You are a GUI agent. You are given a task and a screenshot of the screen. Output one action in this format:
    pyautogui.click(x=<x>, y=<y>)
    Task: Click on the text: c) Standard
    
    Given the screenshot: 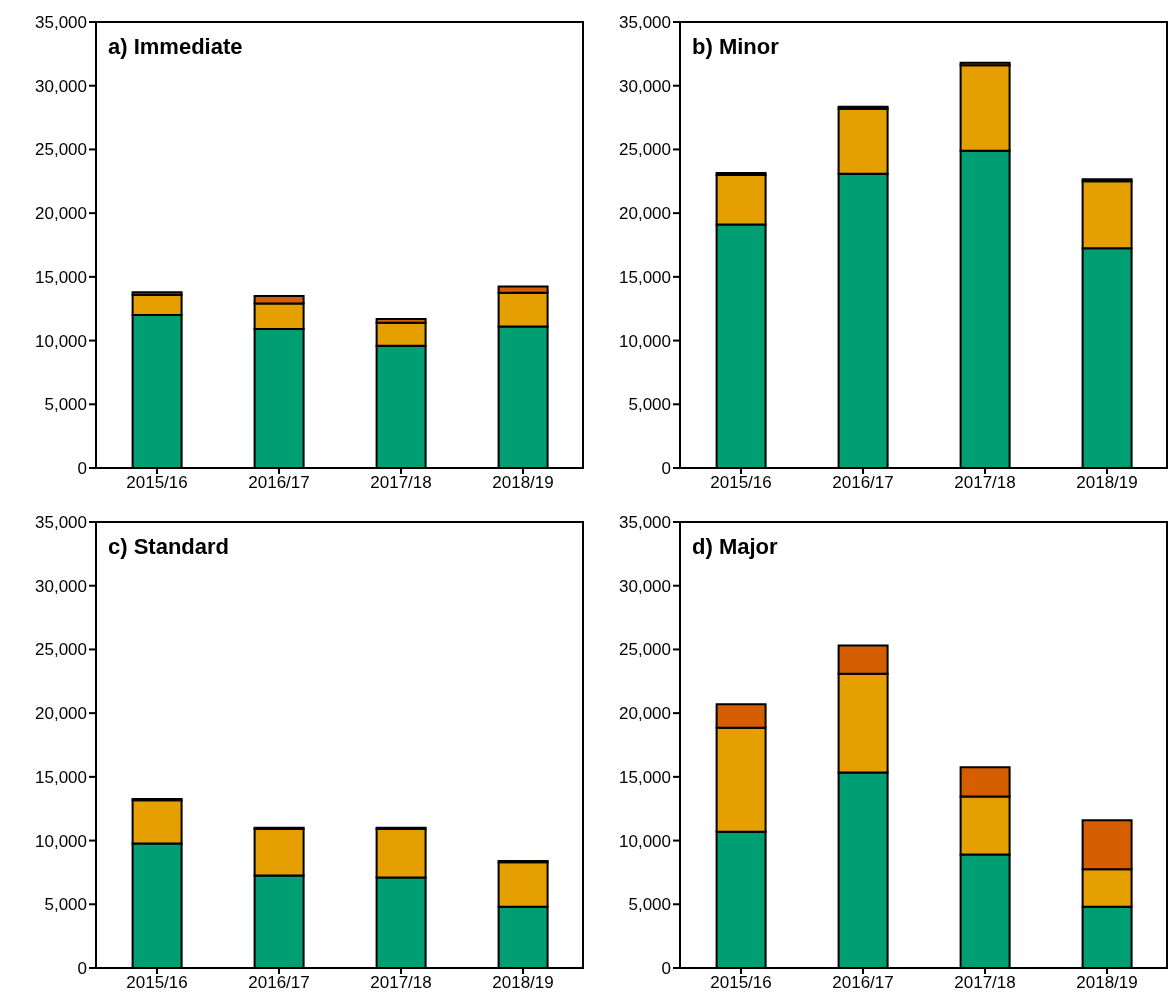 What is the action you would take?
    pyautogui.click(x=169, y=547)
    